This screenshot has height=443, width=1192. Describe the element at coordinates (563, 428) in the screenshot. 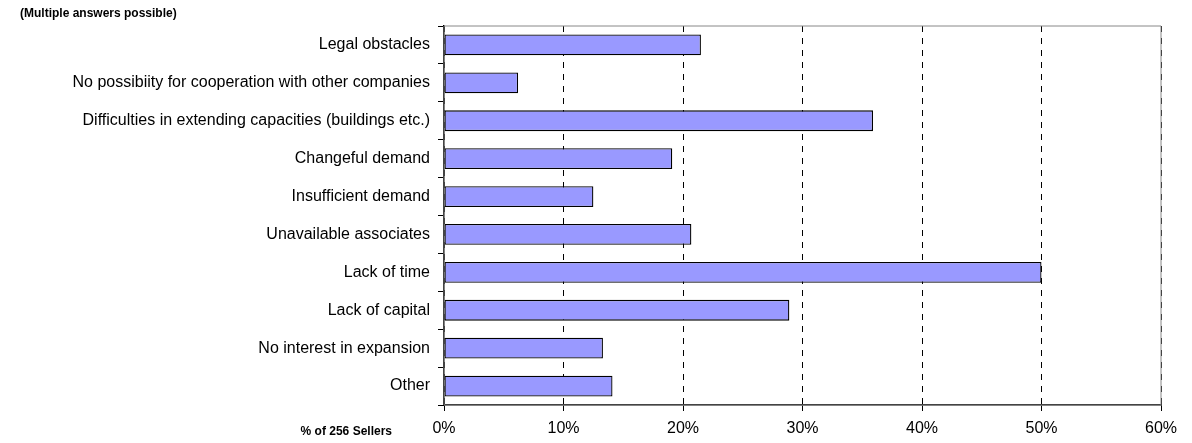

I see `x-tick-label: 10%` at that location.